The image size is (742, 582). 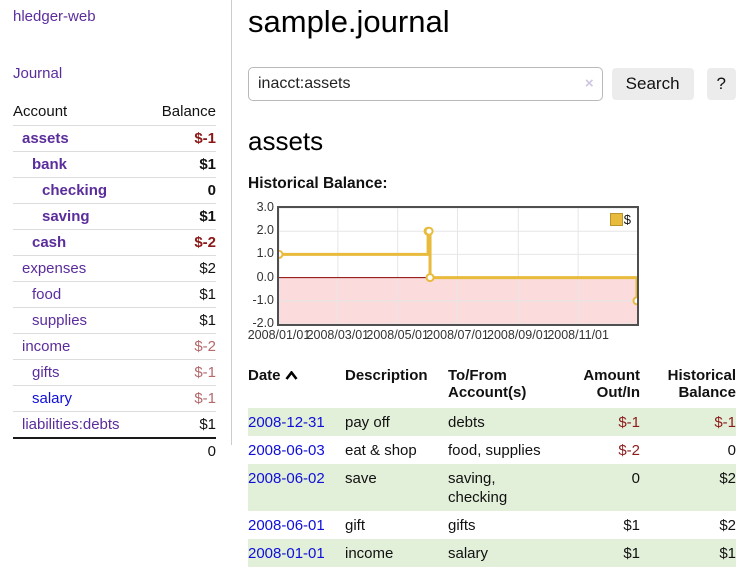 What do you see at coordinates (188, 111) in the screenshot?
I see `accounts-col-balance: Balance` at bounding box center [188, 111].